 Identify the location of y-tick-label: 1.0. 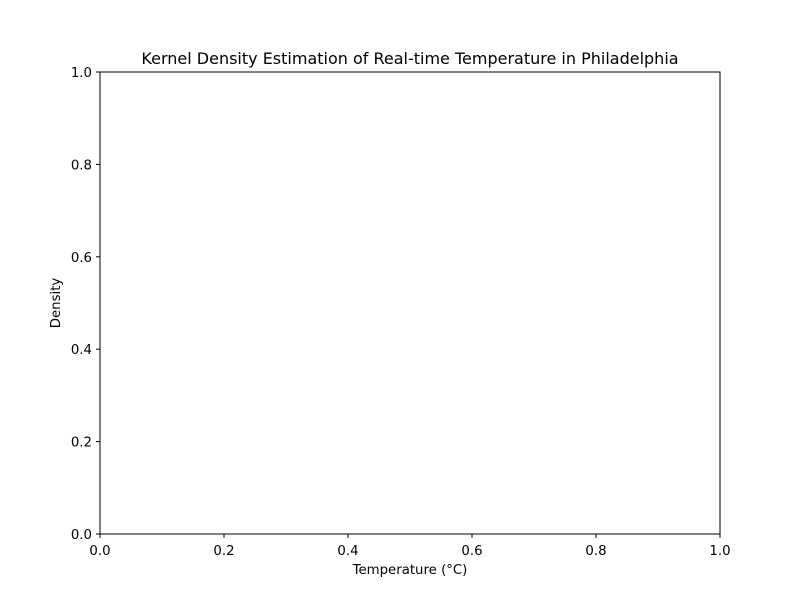
(81, 73).